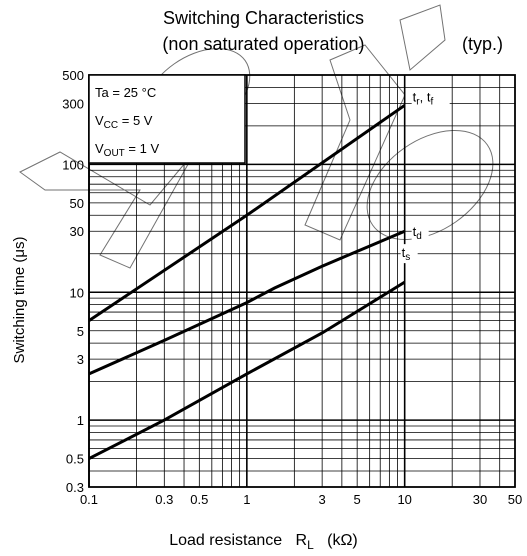 The image size is (527, 556). I want to click on condition-ta: Ta = 25 °C, so click(125, 92).